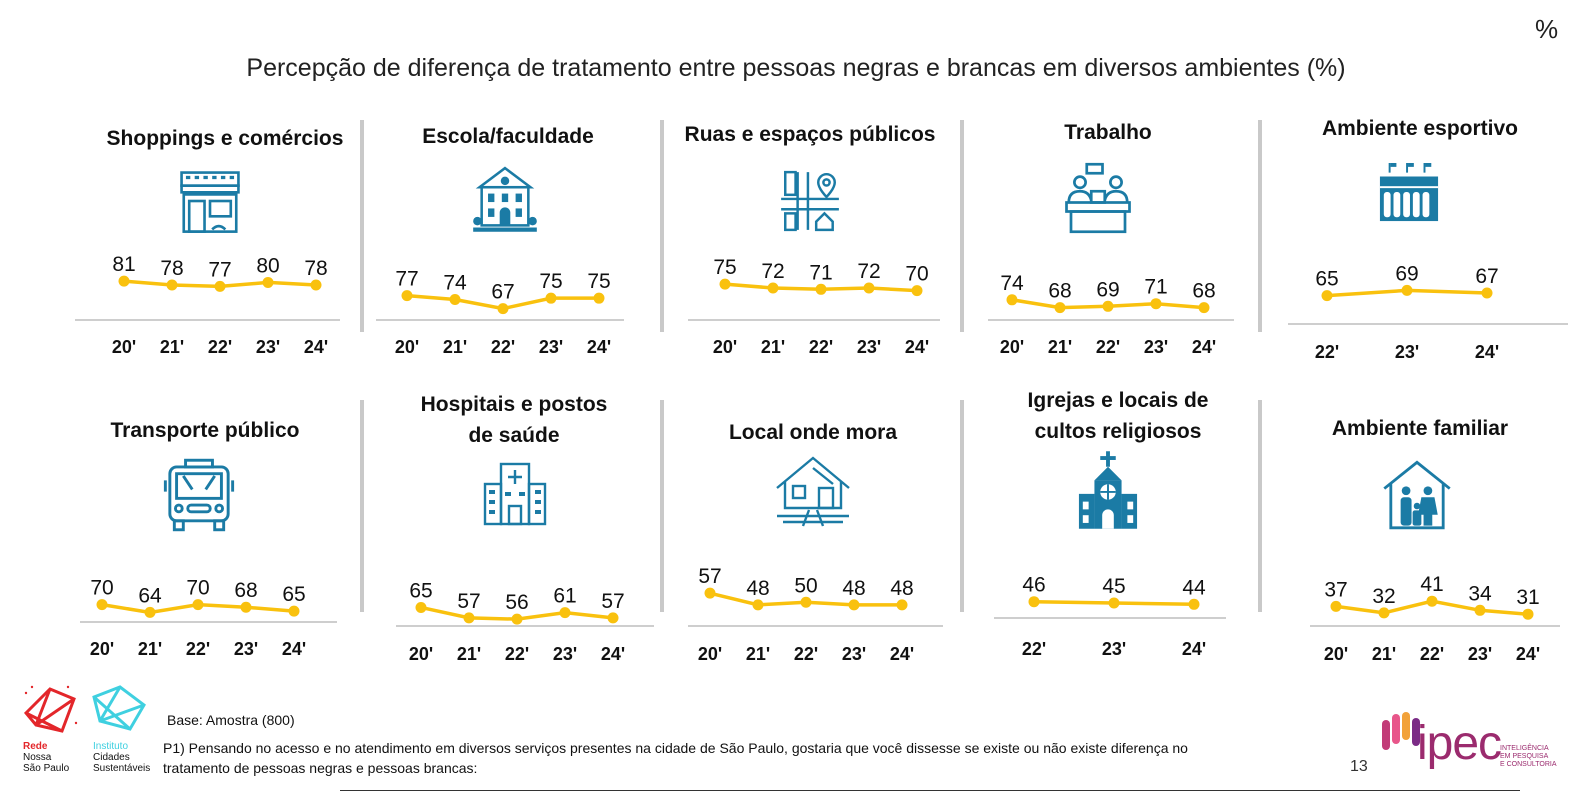  Describe the element at coordinates (1335, 589) in the screenshot. I see `data-label: 37` at that location.